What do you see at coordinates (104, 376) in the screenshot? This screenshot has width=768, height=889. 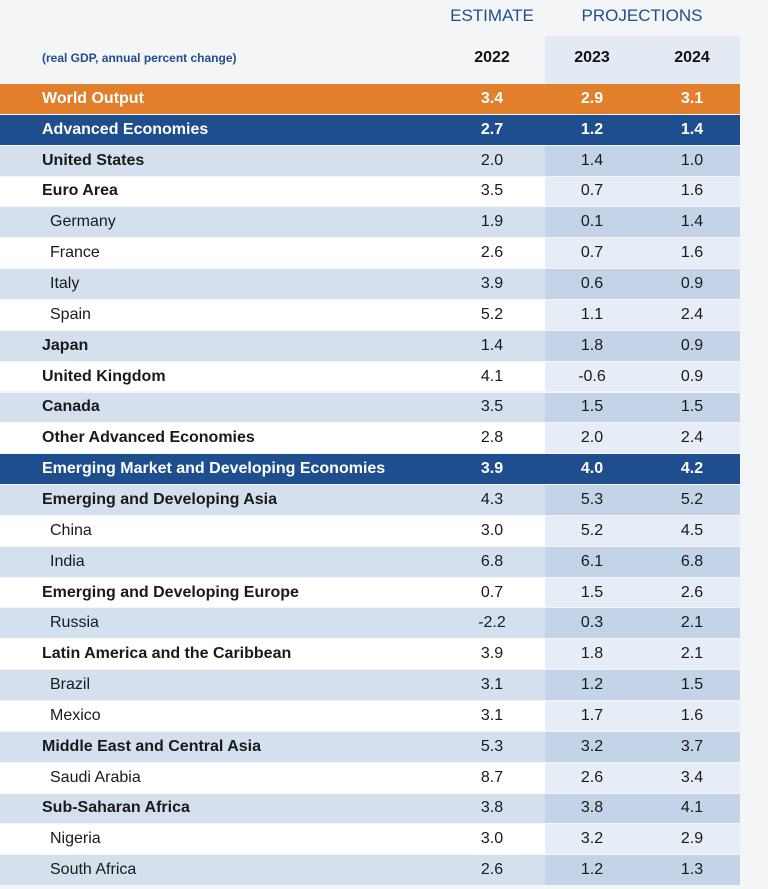 I see `row-label: United Kingdom` at bounding box center [104, 376].